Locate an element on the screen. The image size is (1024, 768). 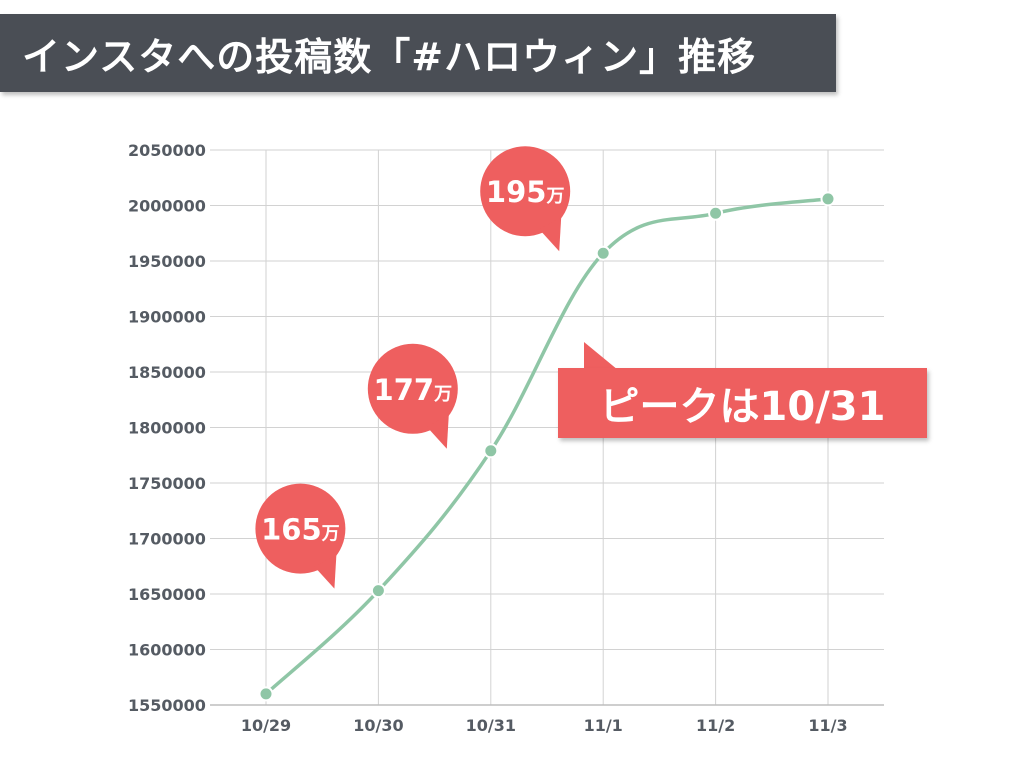
bubble-label: 195万 is located at coordinates (525, 192).